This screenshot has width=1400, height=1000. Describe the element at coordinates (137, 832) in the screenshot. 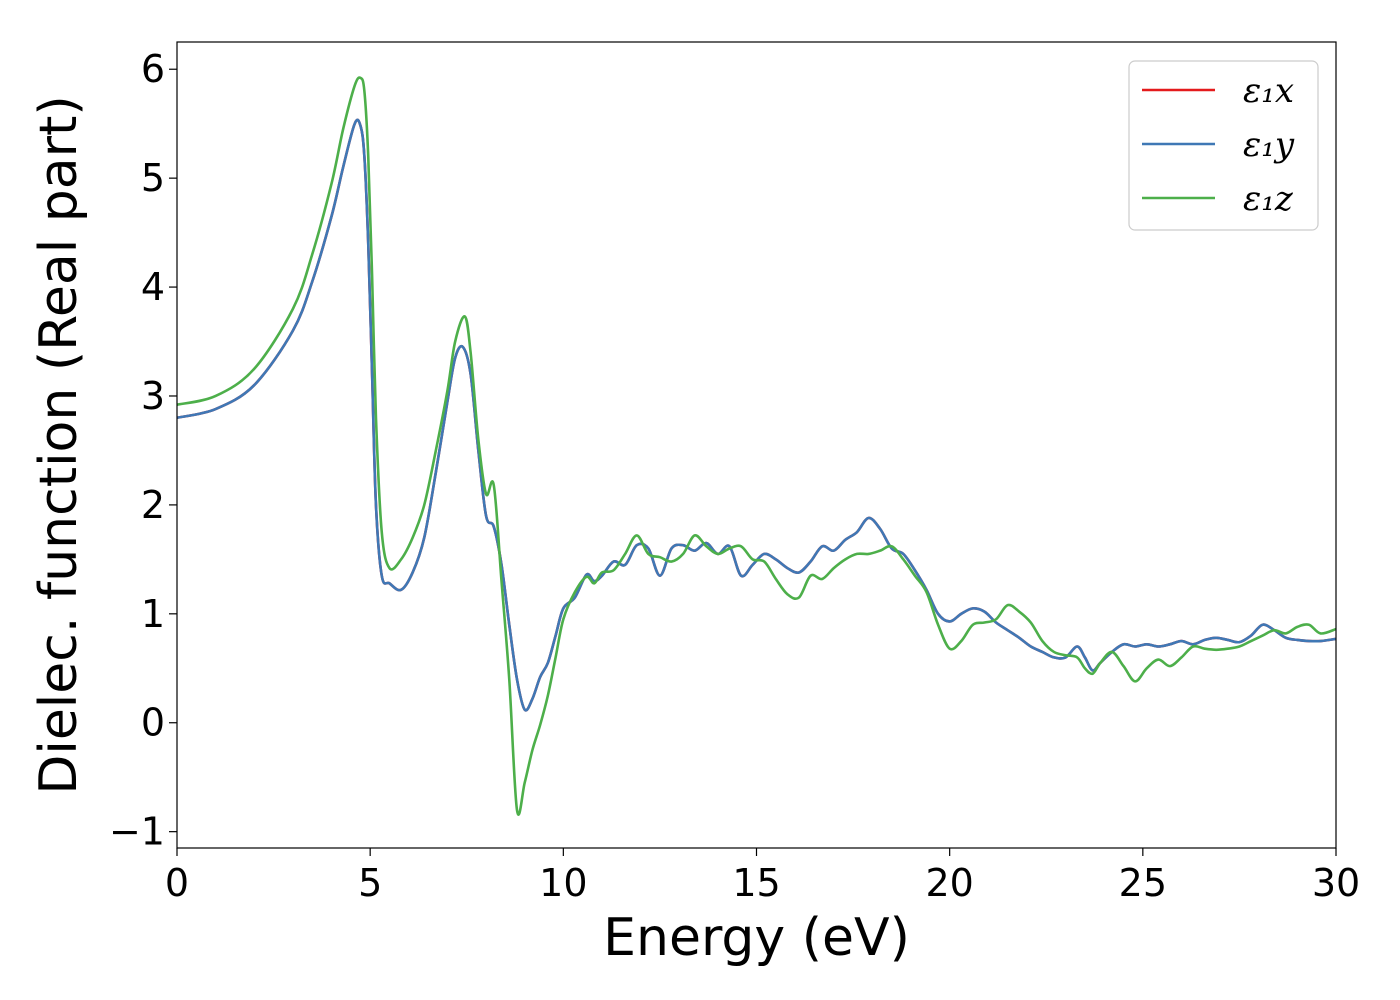

I see `y-tick-label: −1` at that location.